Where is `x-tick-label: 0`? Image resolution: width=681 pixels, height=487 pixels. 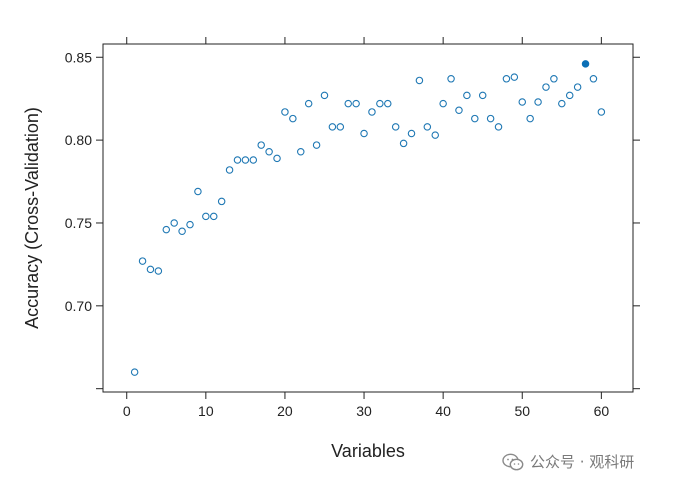
x-tick-label: 0 is located at coordinates (127, 411).